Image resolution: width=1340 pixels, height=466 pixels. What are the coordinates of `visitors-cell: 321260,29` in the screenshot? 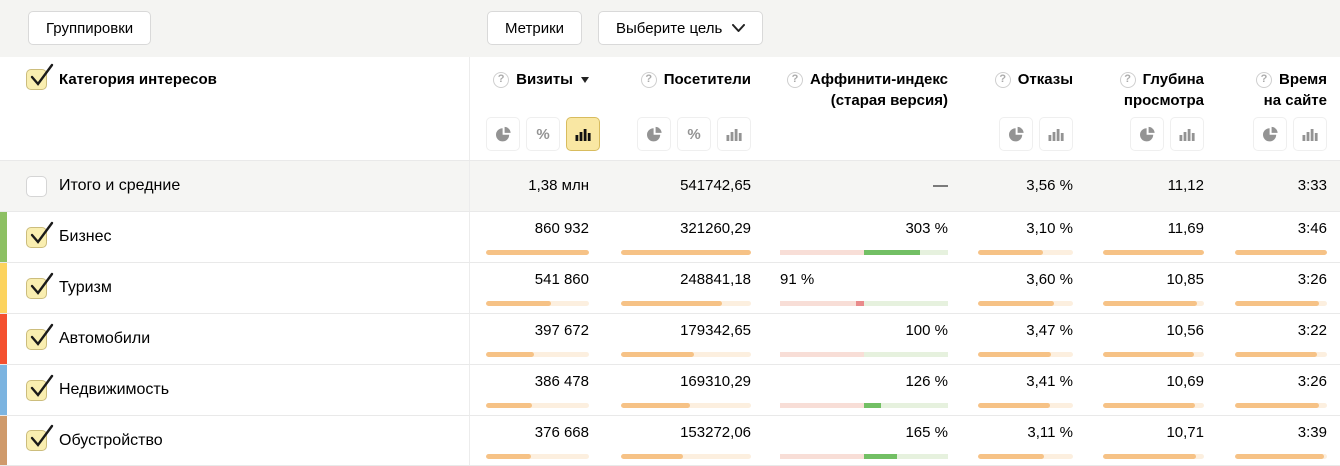 It's located at (686, 237).